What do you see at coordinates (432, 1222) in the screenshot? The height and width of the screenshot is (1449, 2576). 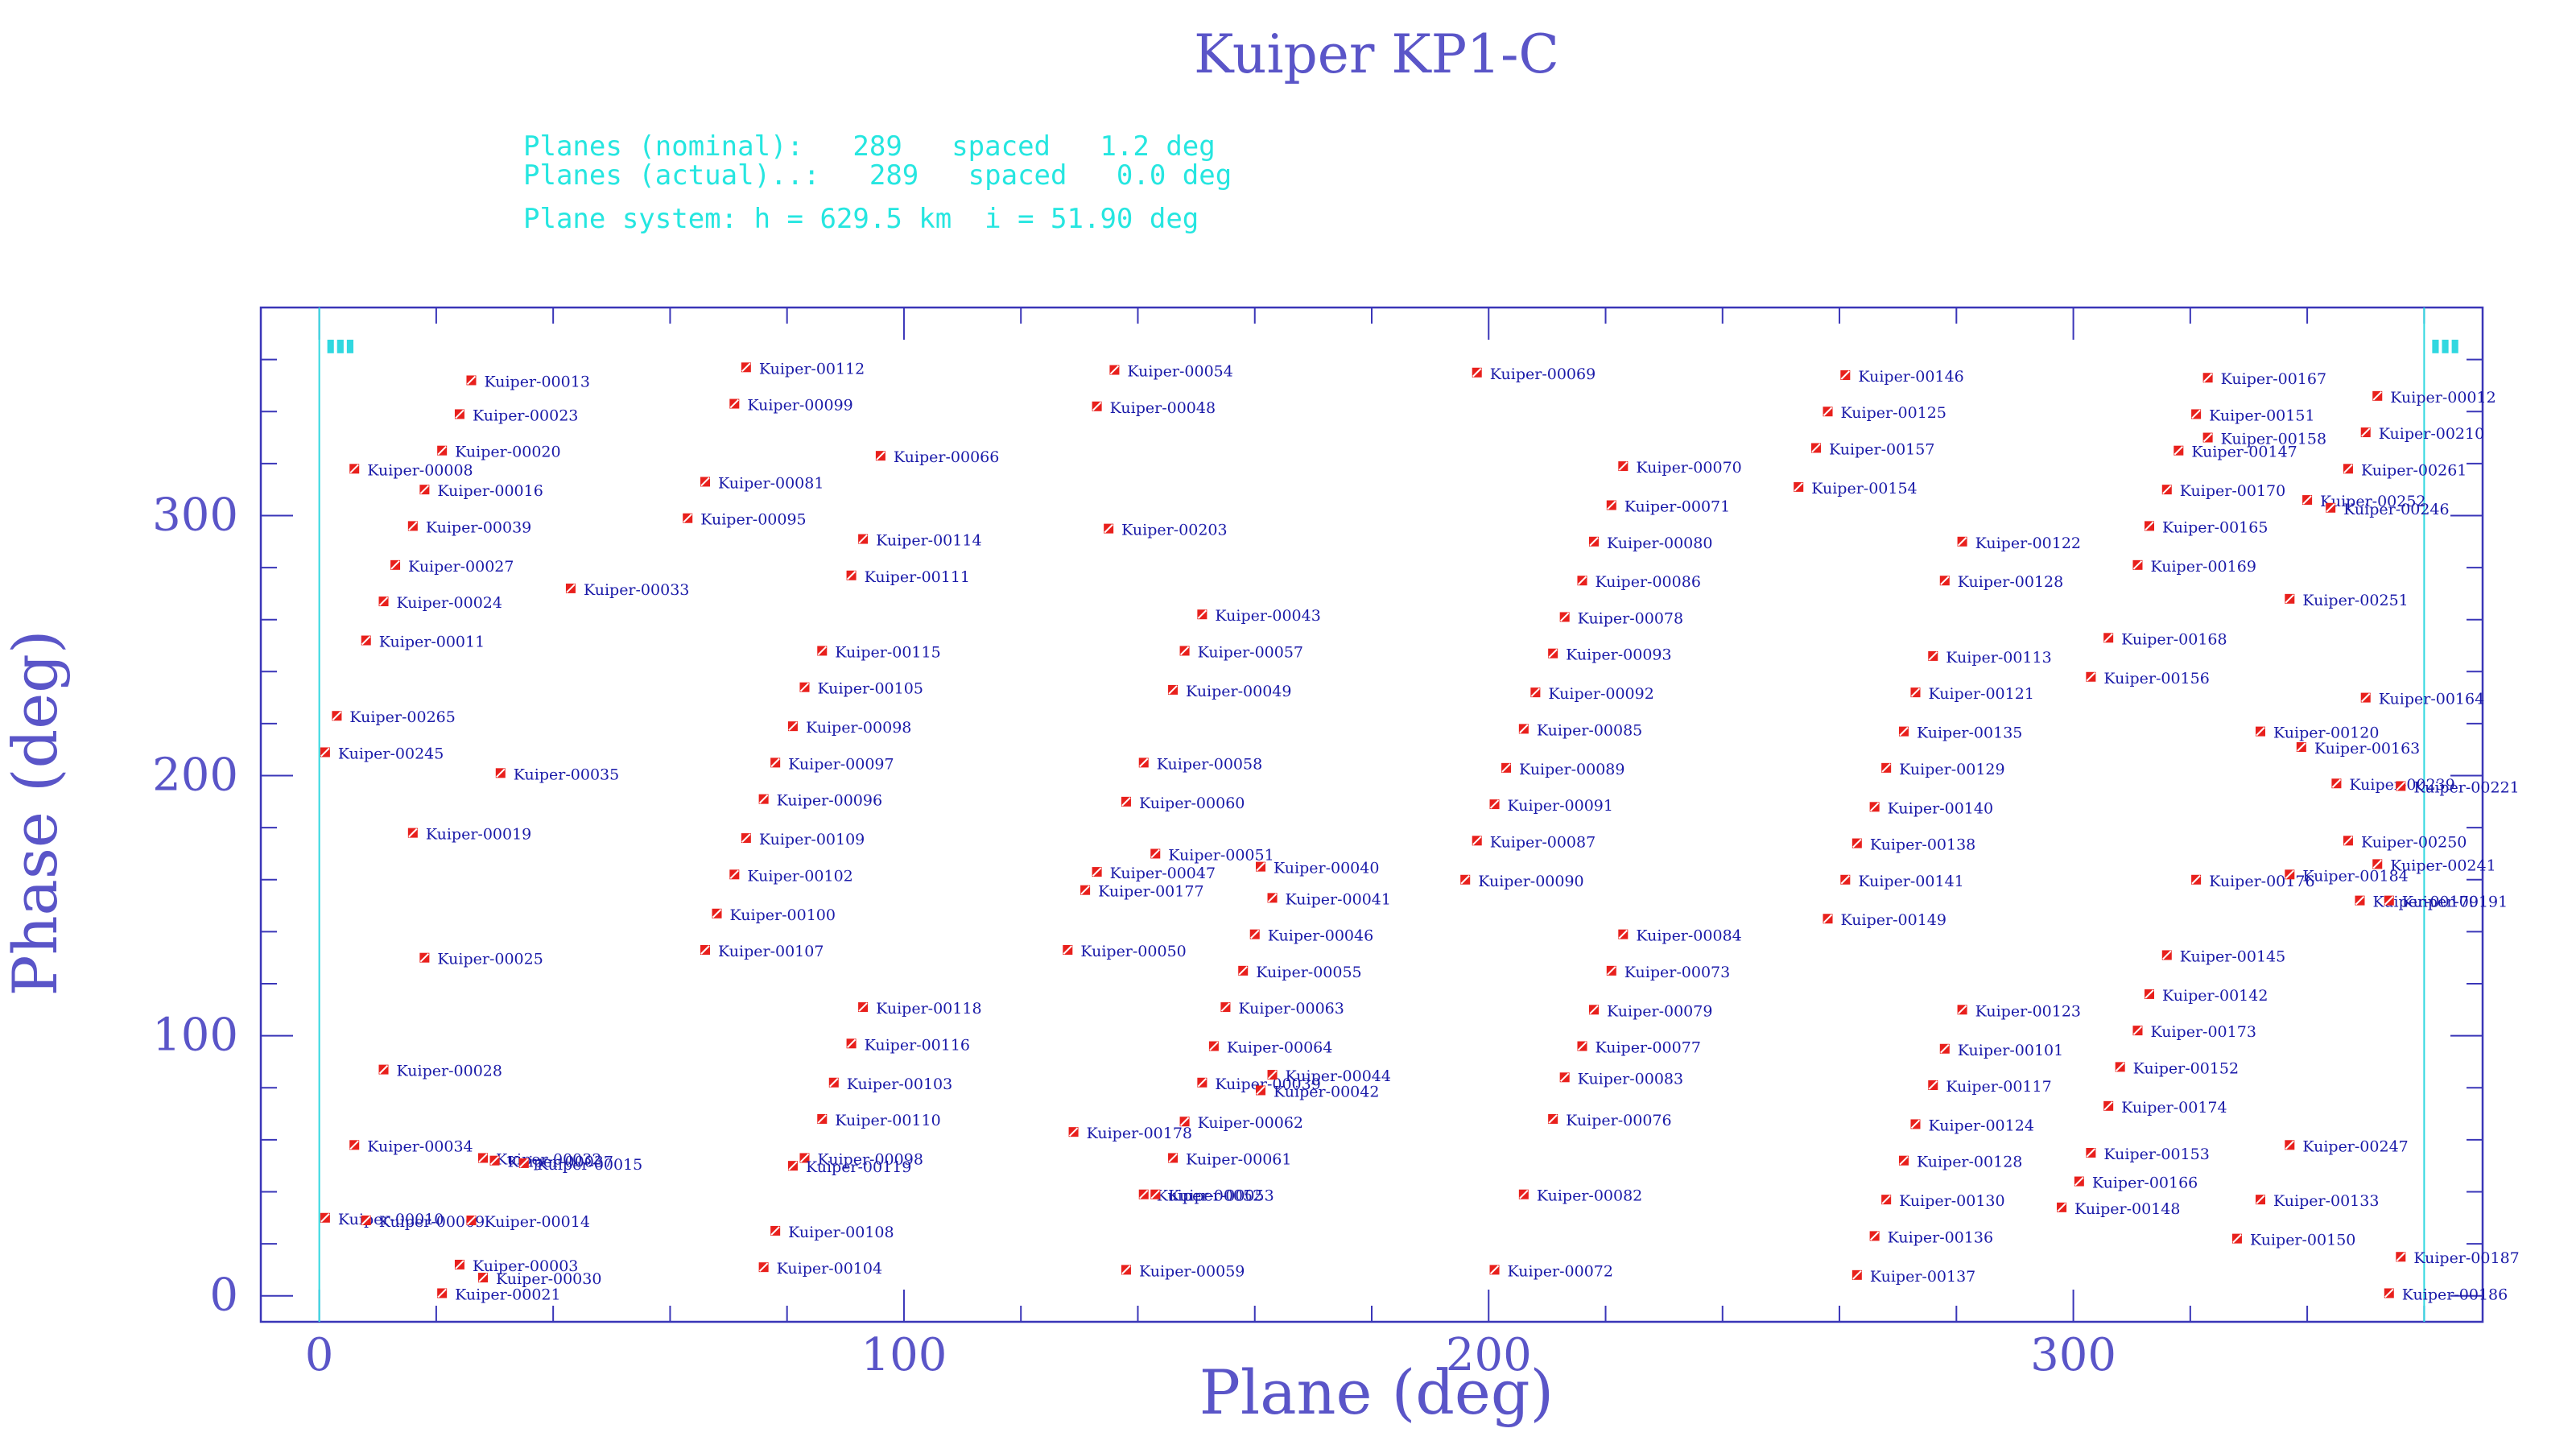 I see `point-label: Kuiper-00009` at bounding box center [432, 1222].